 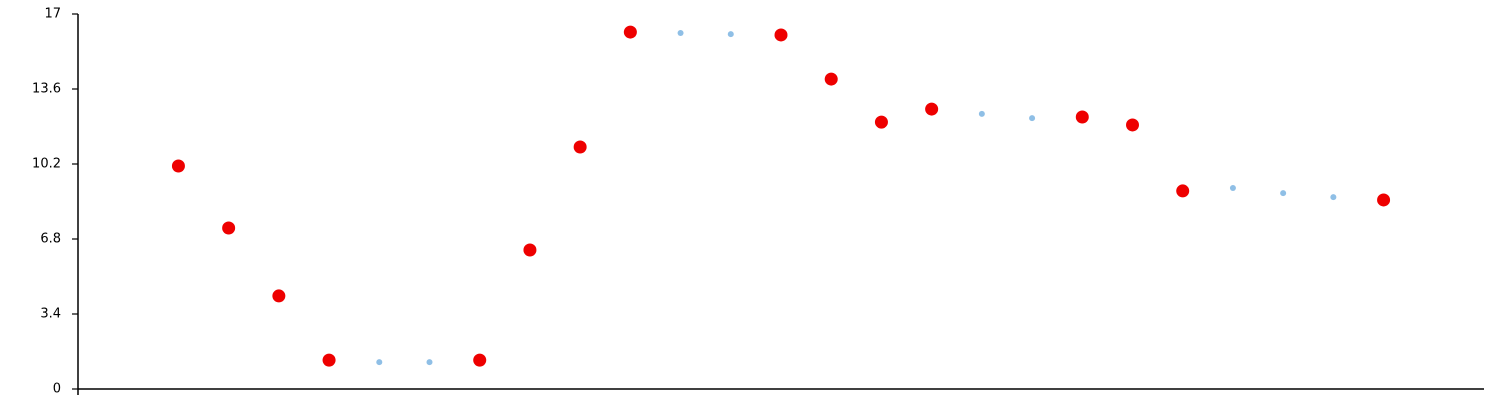 What do you see at coordinates (46, 89) in the screenshot?
I see `y-tick-label: 13.6` at bounding box center [46, 89].